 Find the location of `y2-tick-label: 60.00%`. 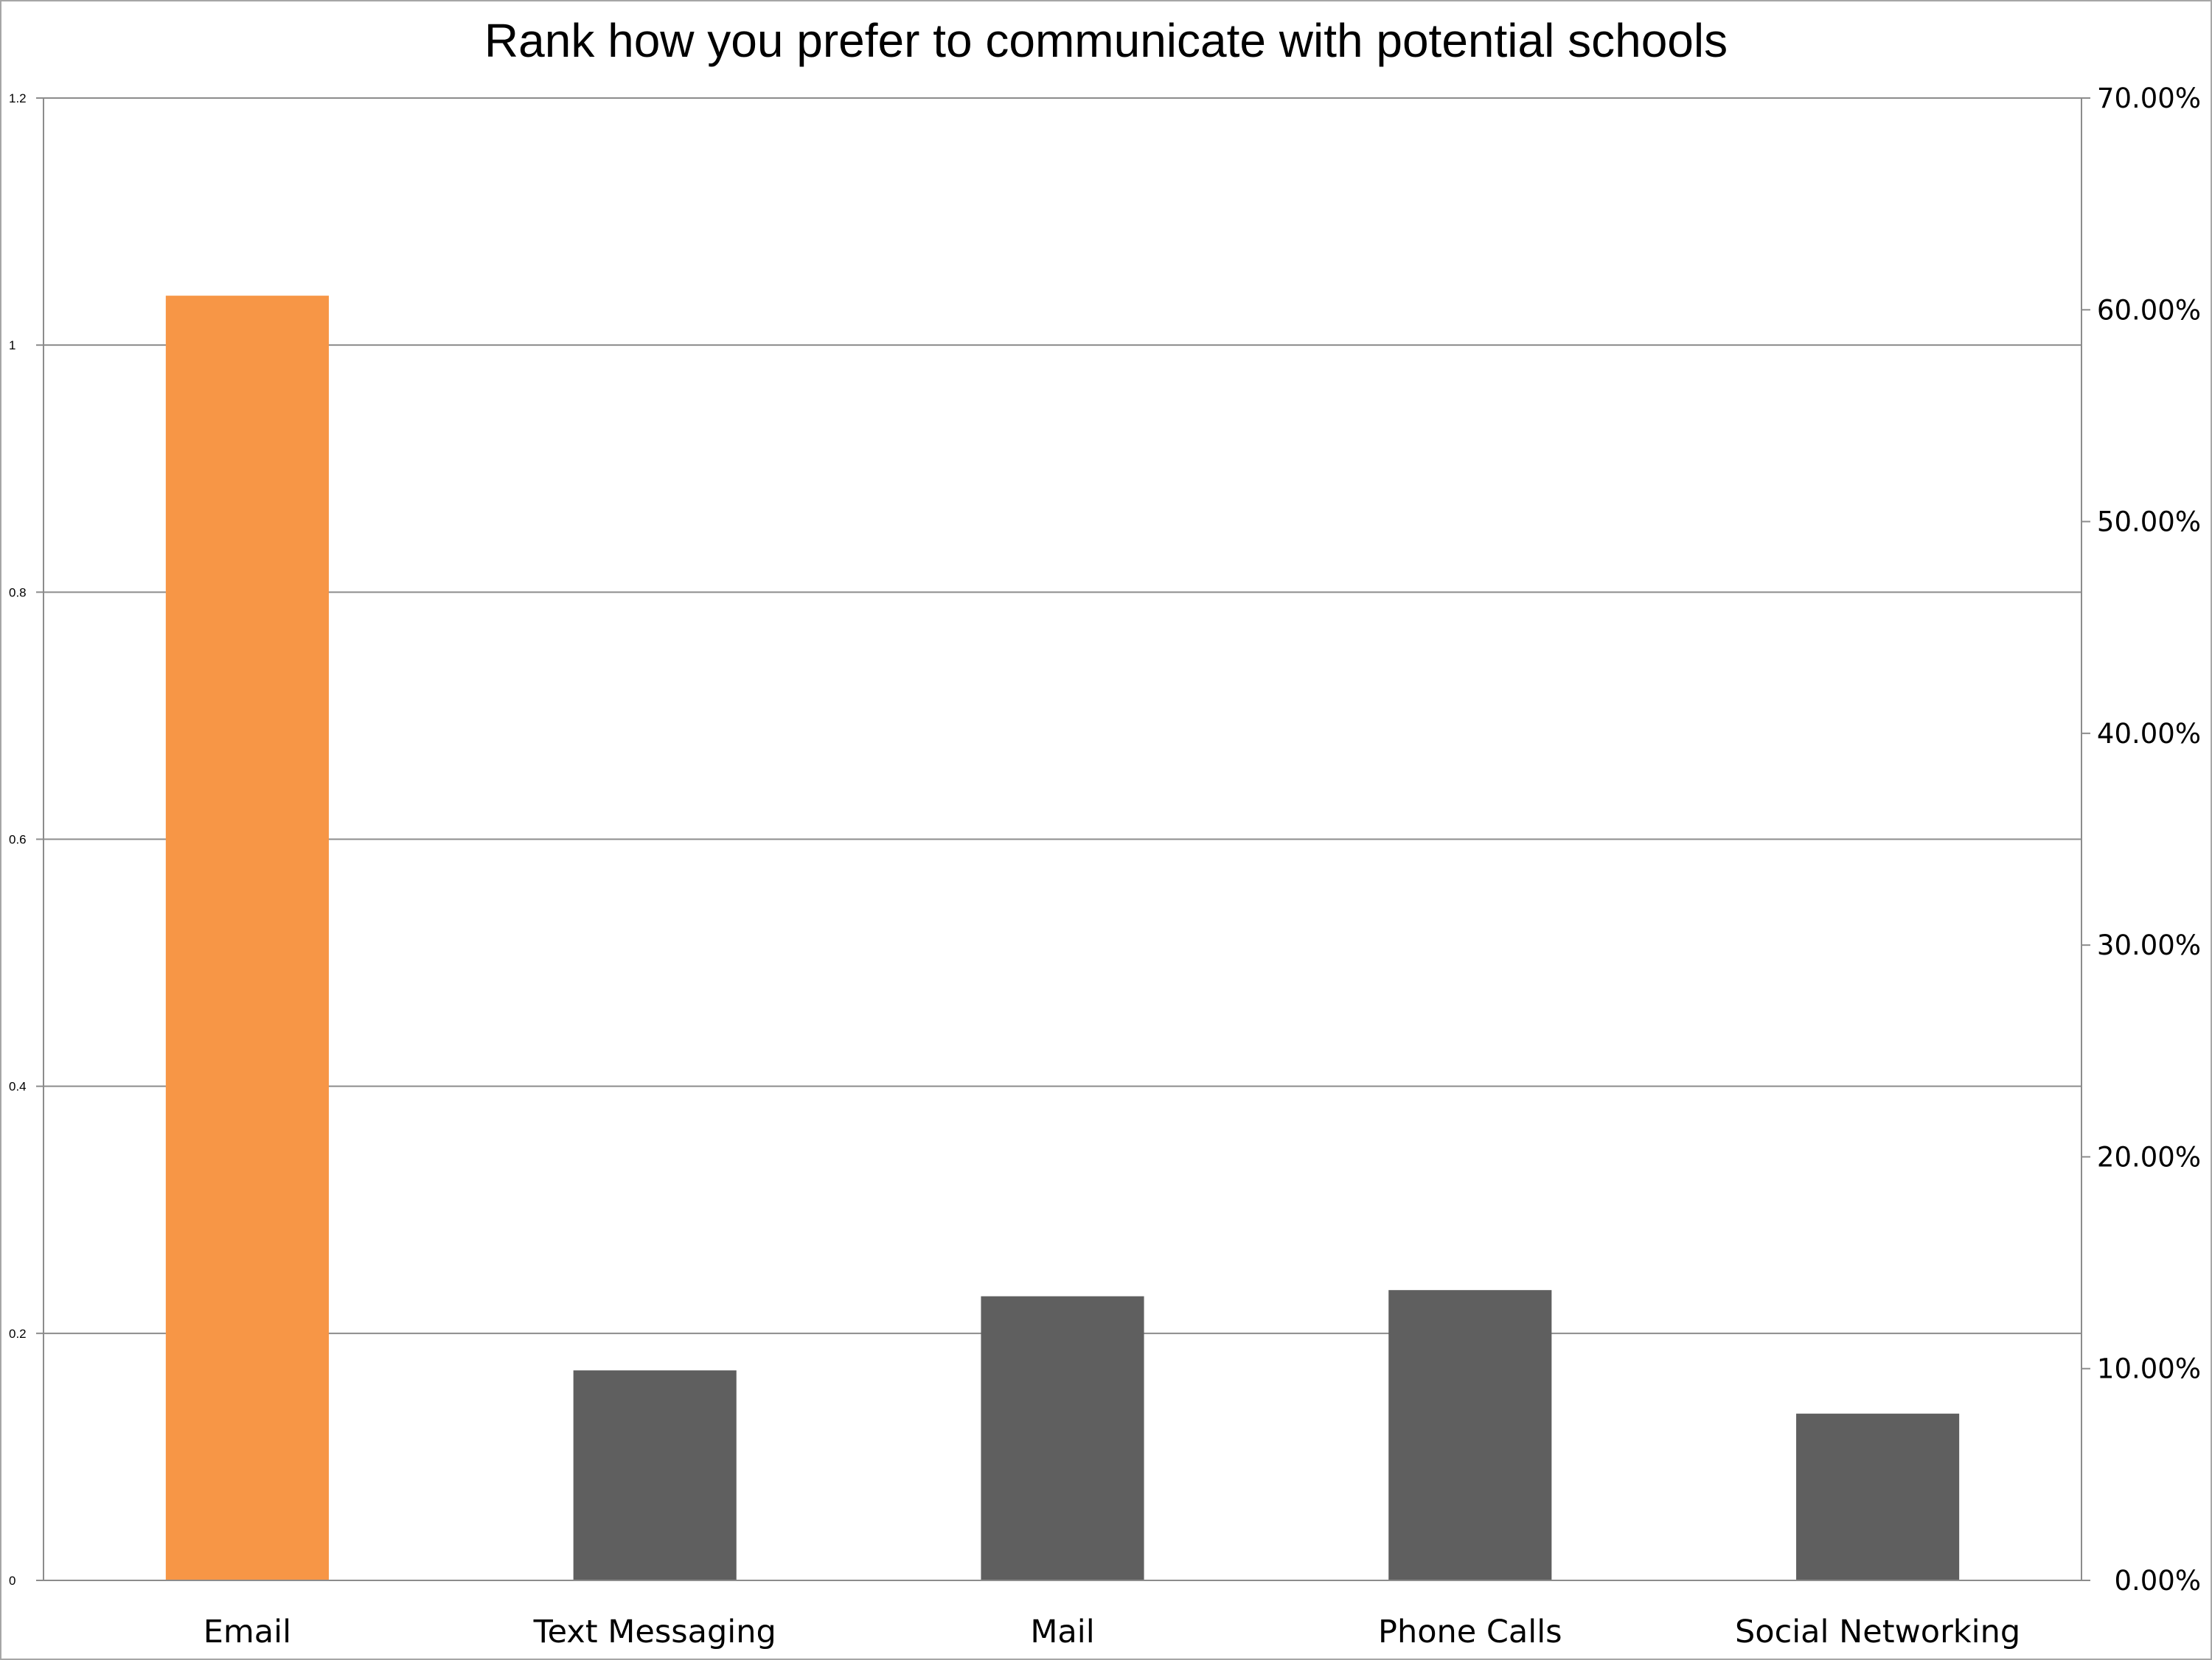

y2-tick-label: 60.00% is located at coordinates (2149, 310).